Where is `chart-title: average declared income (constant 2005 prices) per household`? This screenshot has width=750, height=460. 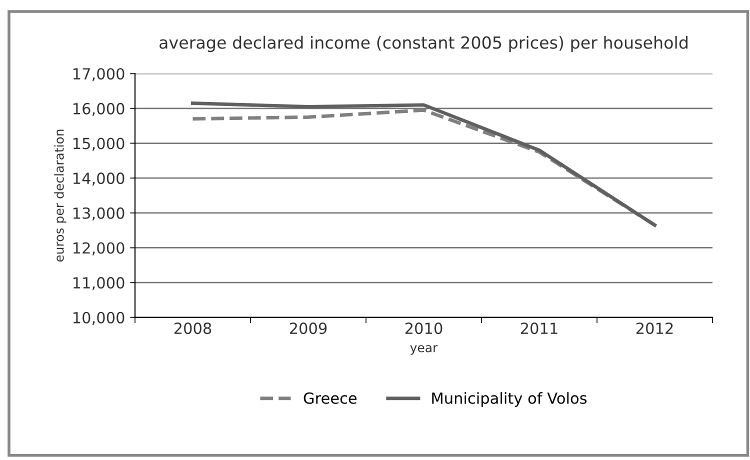 chart-title: average declared income (constant 2005 prices) per household is located at coordinates (424, 44).